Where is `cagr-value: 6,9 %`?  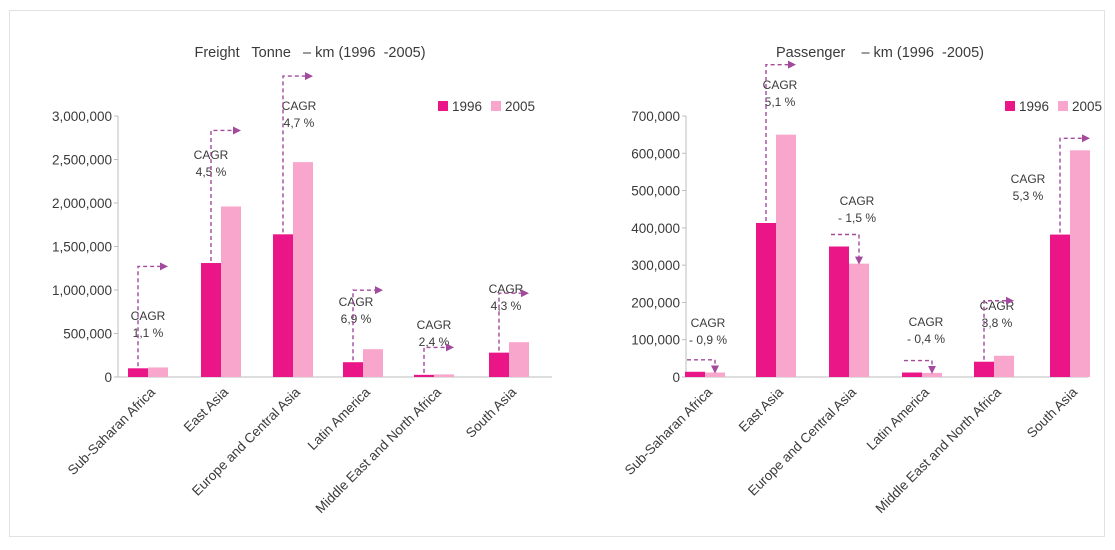 cagr-value: 6,9 % is located at coordinates (356, 319).